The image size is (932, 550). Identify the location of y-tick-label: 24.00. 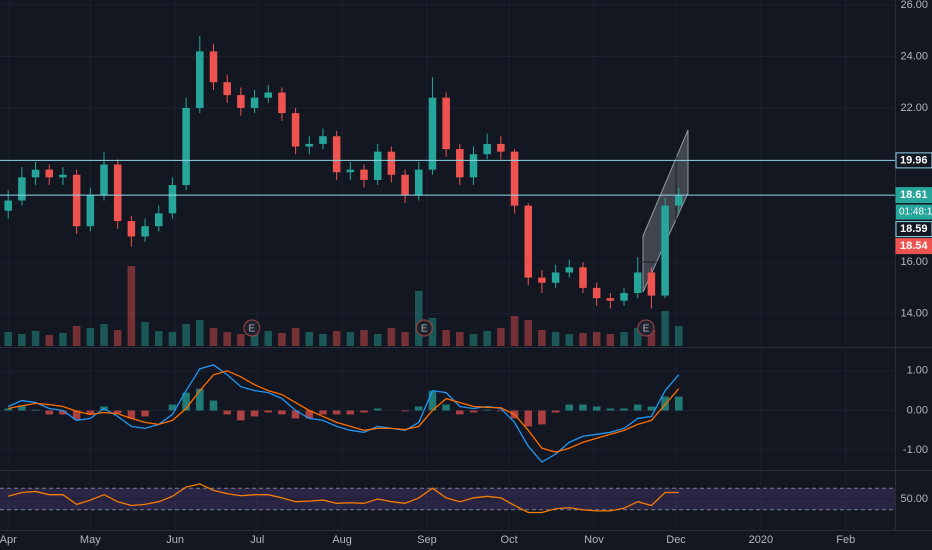
(914, 56).